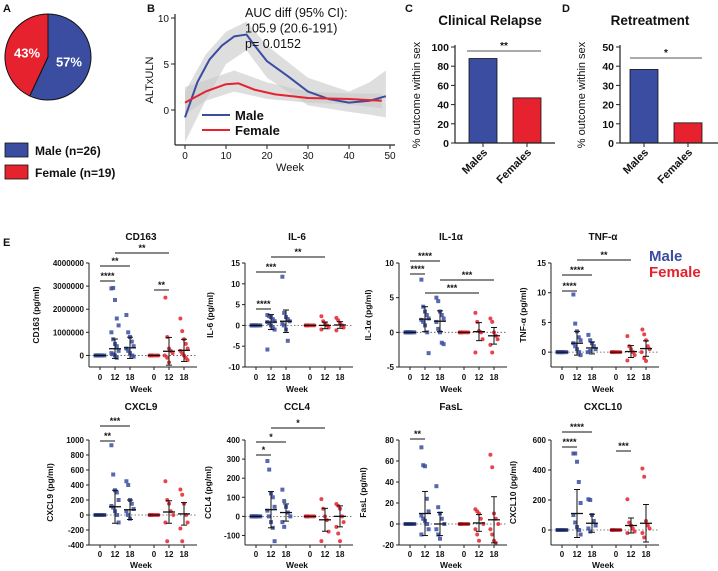 The width and height of the screenshot is (718, 571). I want to click on ci-band-female, so click(283, 92).